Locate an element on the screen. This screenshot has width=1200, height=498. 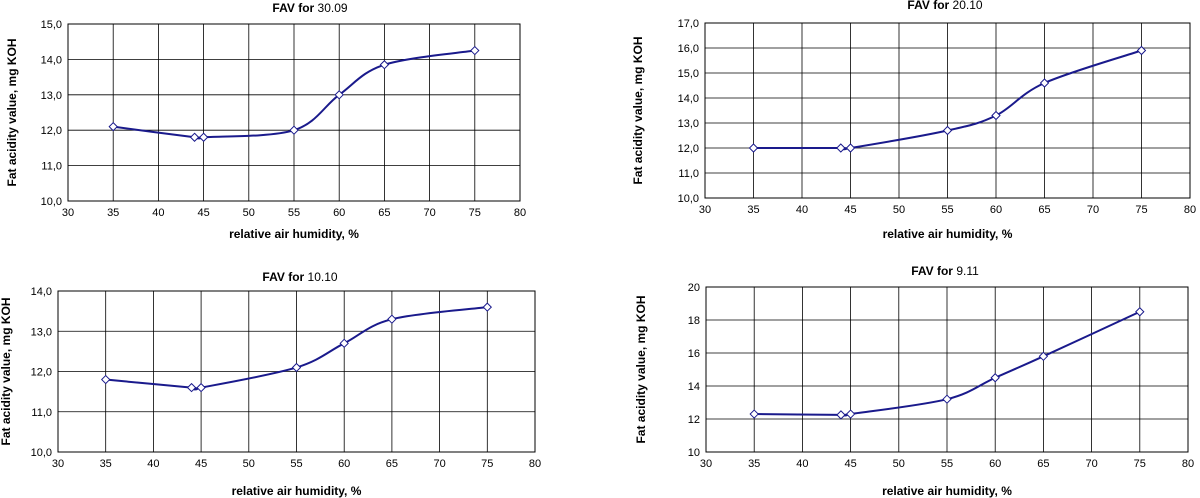
chart-title-date: 9.11 is located at coordinates (967, 271).